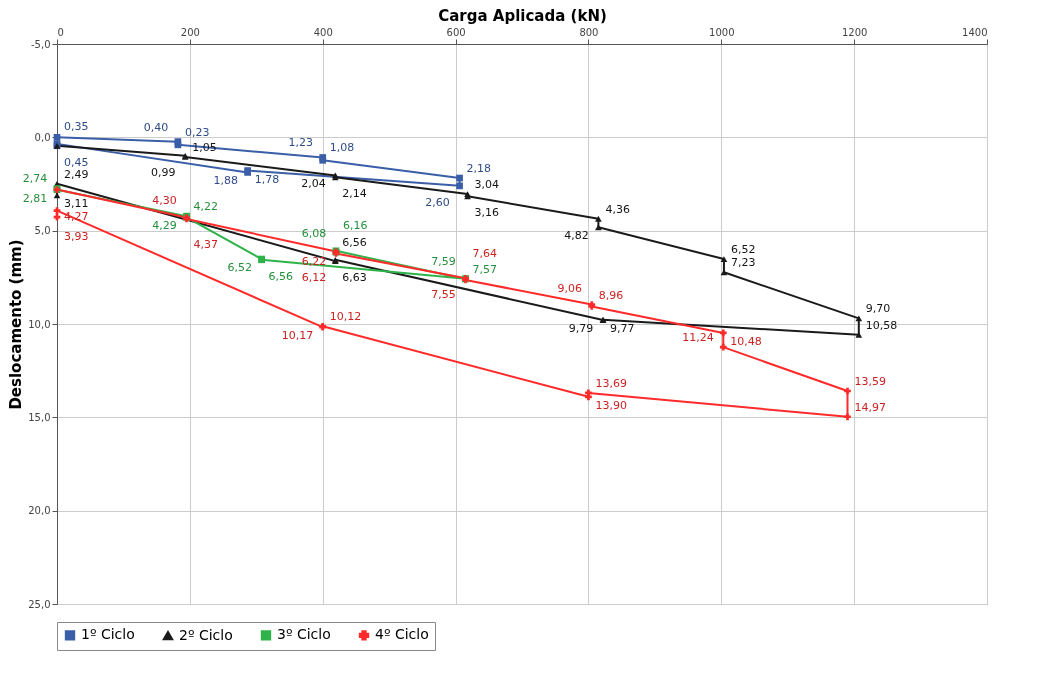  What do you see at coordinates (870, 382) in the screenshot?
I see `data-label: 13,59` at bounding box center [870, 382].